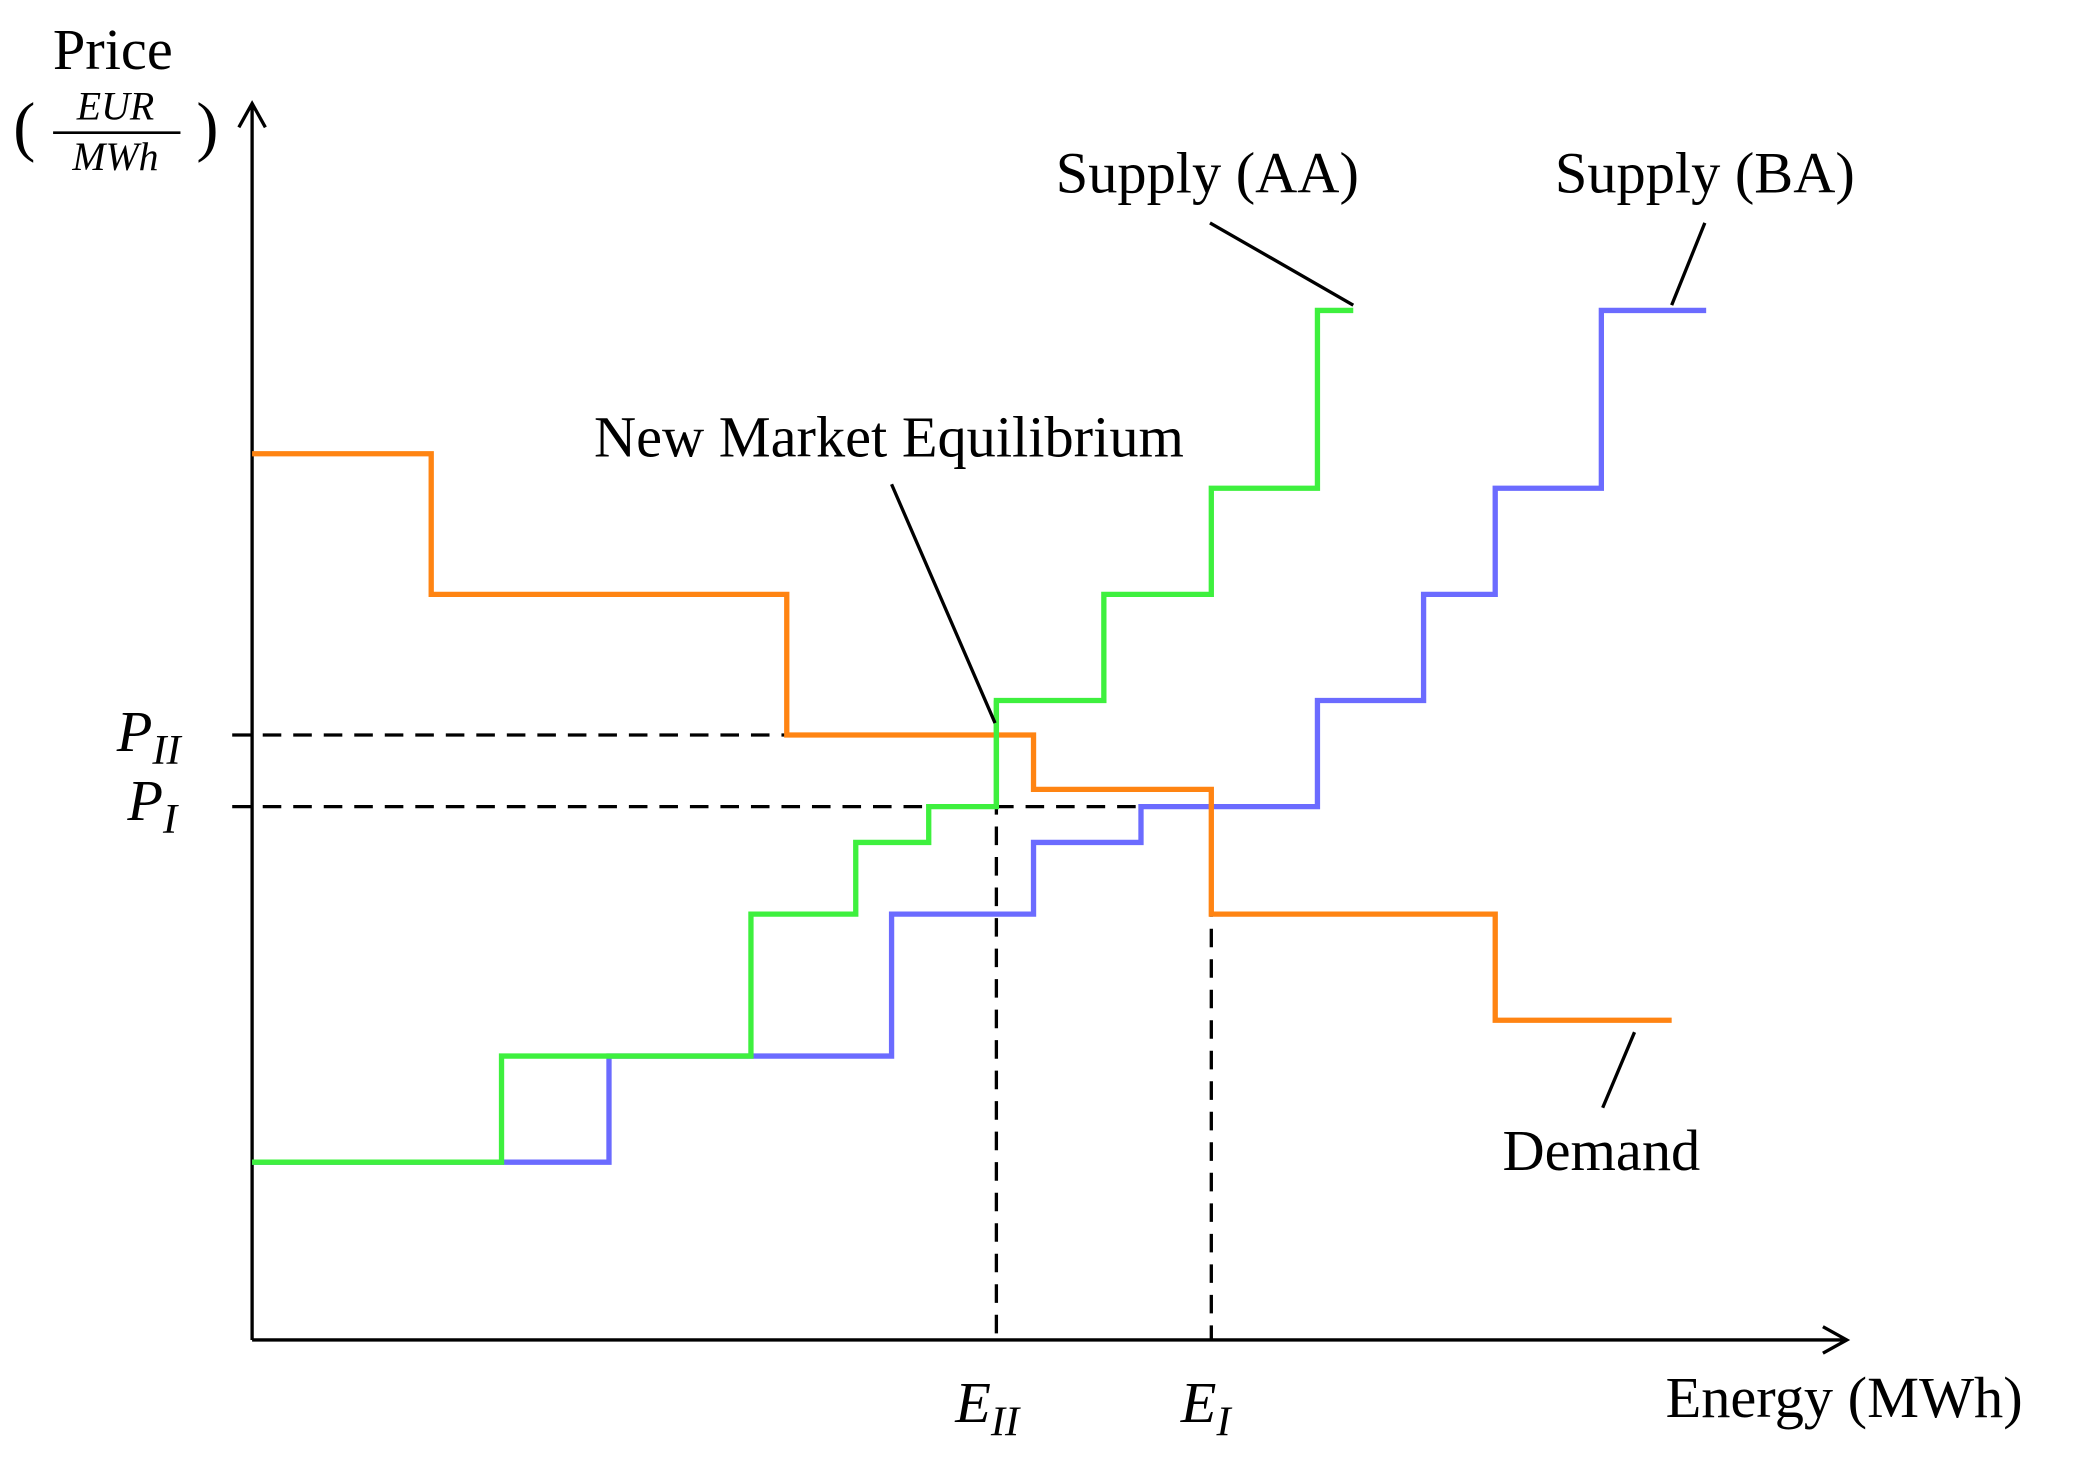 The image size is (2079, 1466). Describe the element at coordinates (889, 436) in the screenshot. I see `equilibrium-label: New Market Equilibrium` at that location.